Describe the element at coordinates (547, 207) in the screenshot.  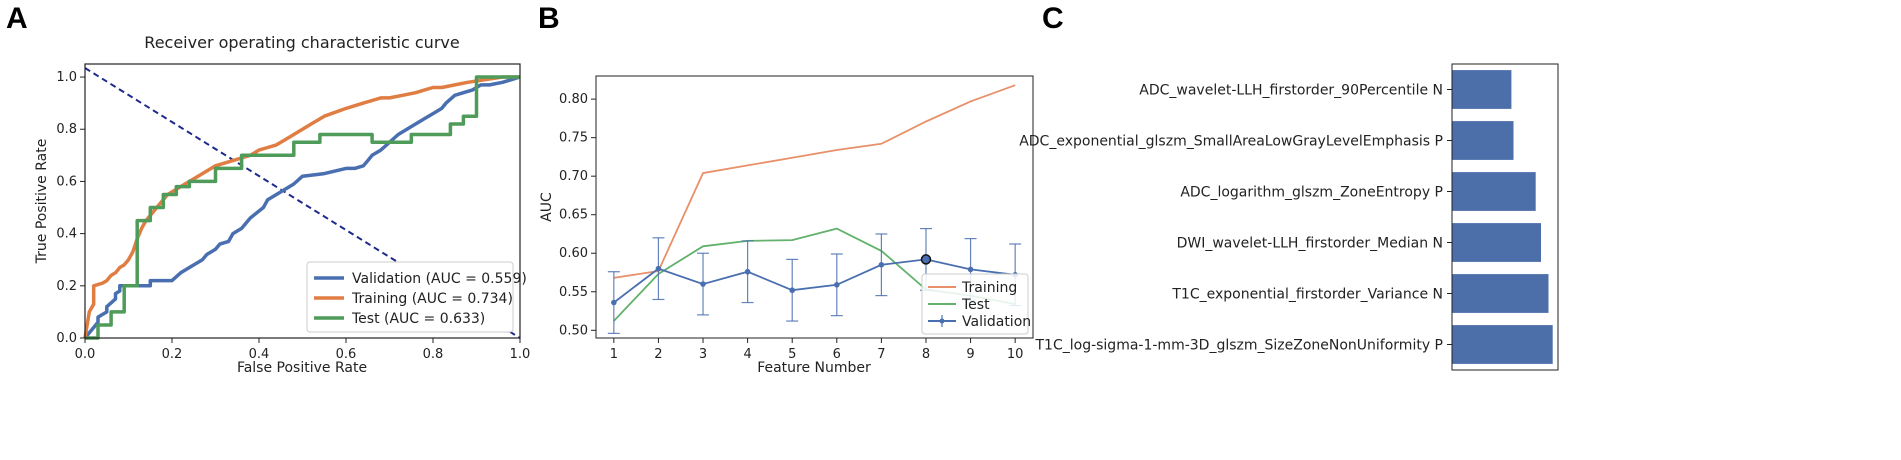
I see `auc-ylabel: AUC` at that location.